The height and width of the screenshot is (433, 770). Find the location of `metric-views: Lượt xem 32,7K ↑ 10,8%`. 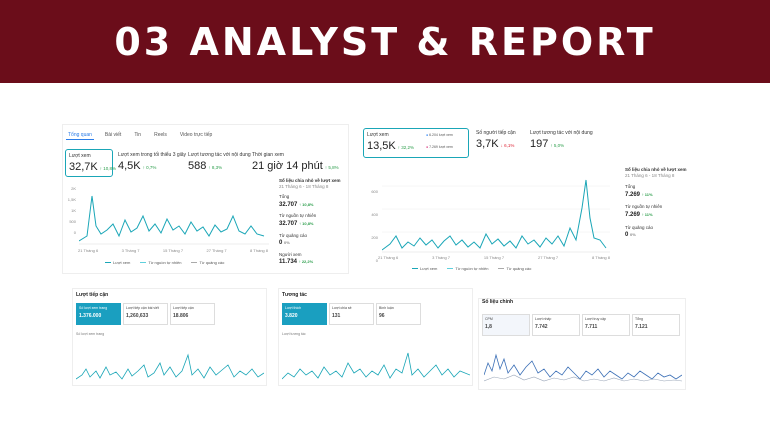

metric-views: Lượt xem 32,7K ↑ 10,8% is located at coordinates (91, 163).